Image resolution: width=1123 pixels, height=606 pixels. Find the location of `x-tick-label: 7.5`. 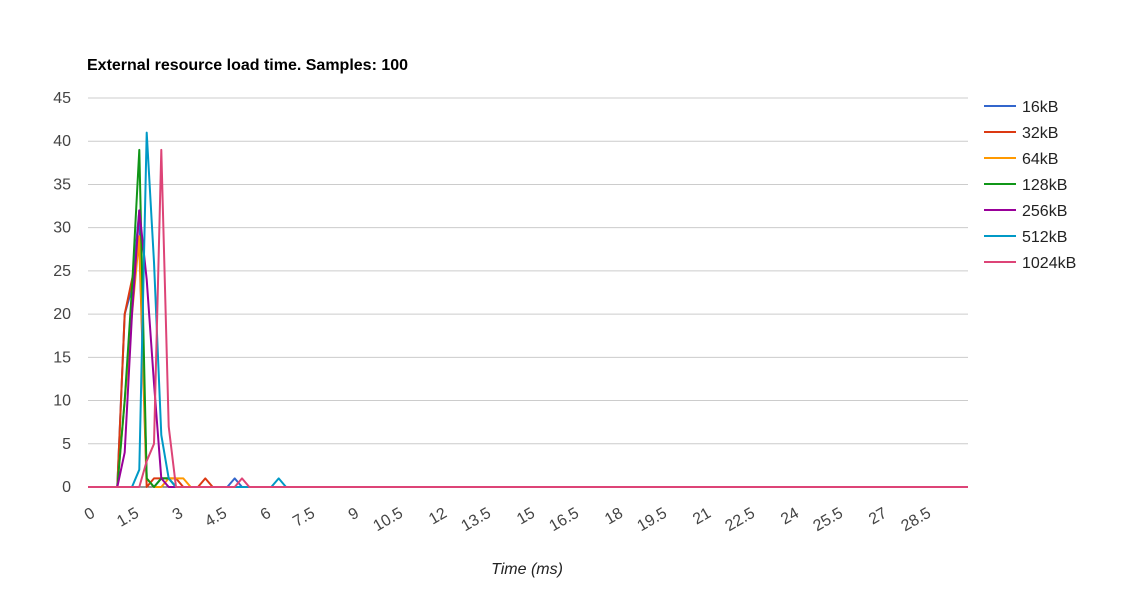

x-tick-label: 7.5 is located at coordinates (304, 518).